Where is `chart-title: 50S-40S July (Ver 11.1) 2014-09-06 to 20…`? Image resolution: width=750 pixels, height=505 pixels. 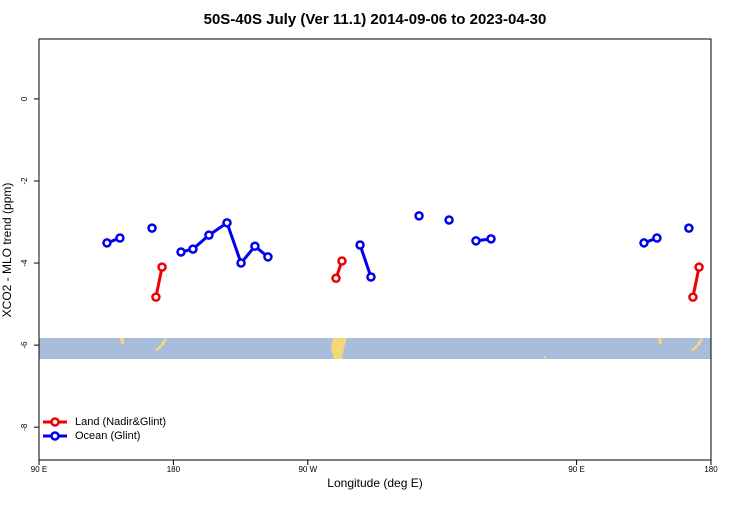
chart-title: 50S-40S July (Ver 11.1) 2014-09-06 to 20… is located at coordinates (375, 19).